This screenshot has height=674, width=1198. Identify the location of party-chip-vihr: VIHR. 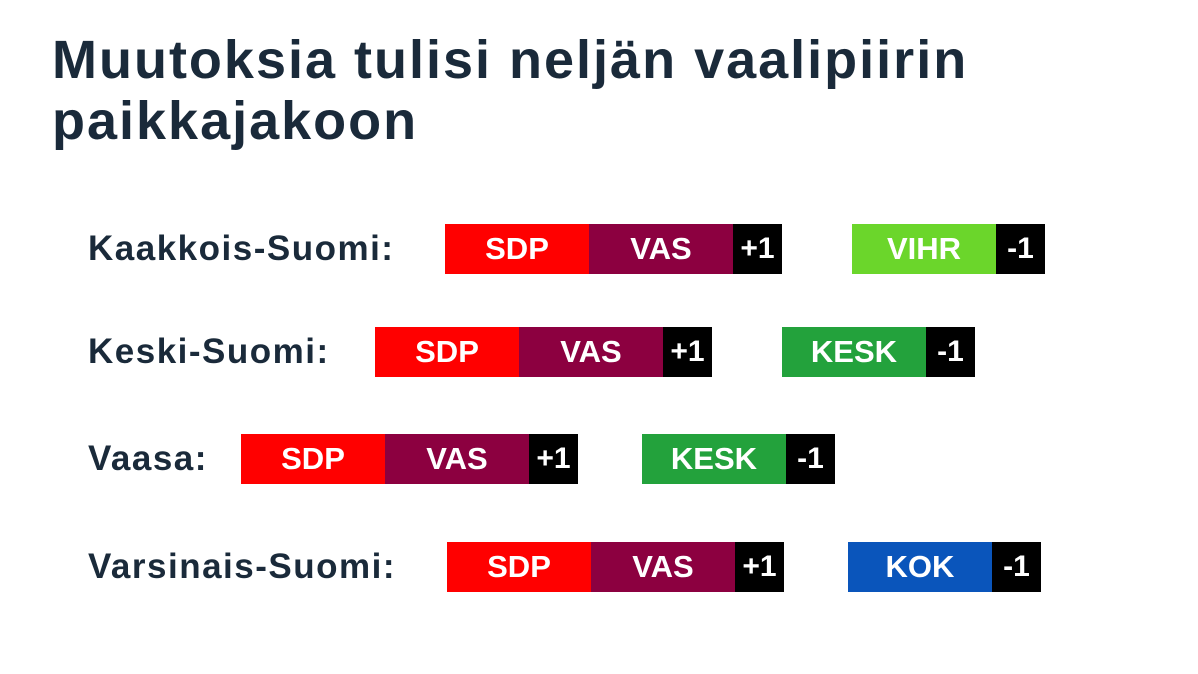
(924, 249).